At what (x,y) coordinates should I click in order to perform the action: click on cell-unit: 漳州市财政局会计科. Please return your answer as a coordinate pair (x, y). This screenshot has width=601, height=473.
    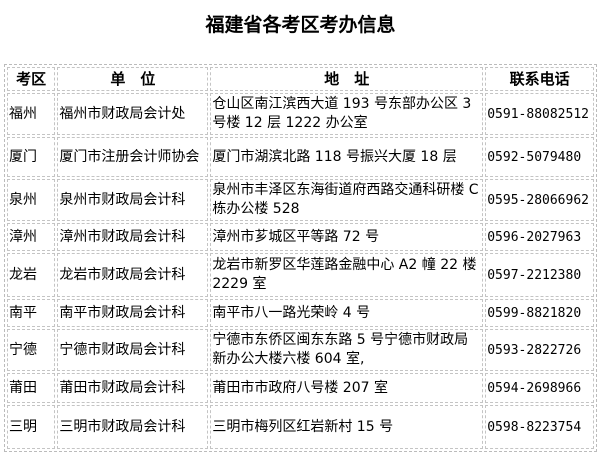
    Looking at the image, I should click on (133, 237).